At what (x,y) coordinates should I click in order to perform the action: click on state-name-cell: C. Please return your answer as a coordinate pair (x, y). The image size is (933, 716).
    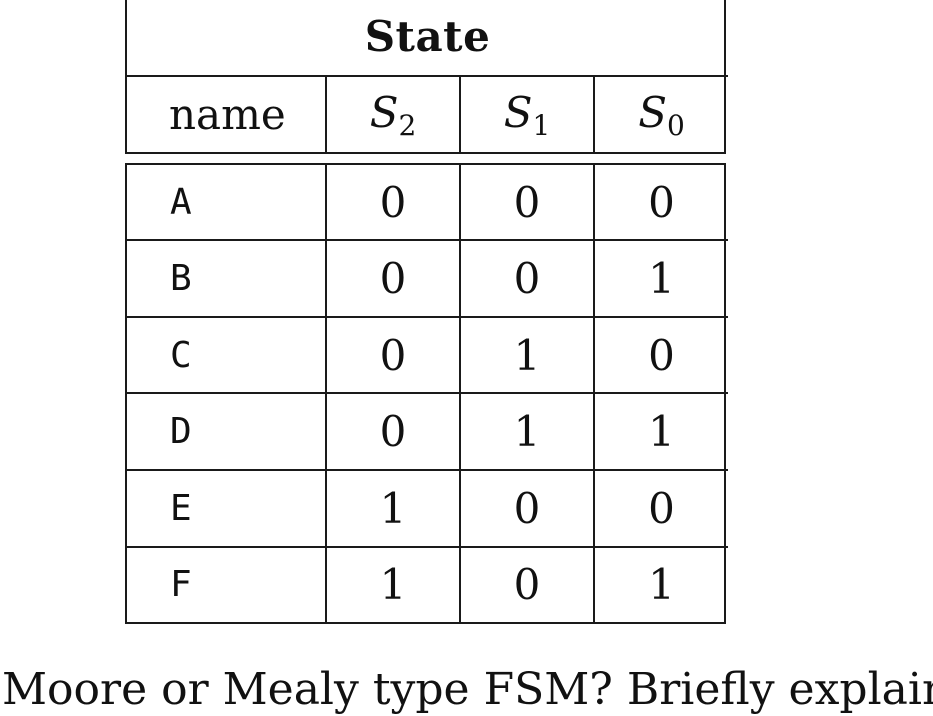
    Looking at the image, I should click on (227, 355).